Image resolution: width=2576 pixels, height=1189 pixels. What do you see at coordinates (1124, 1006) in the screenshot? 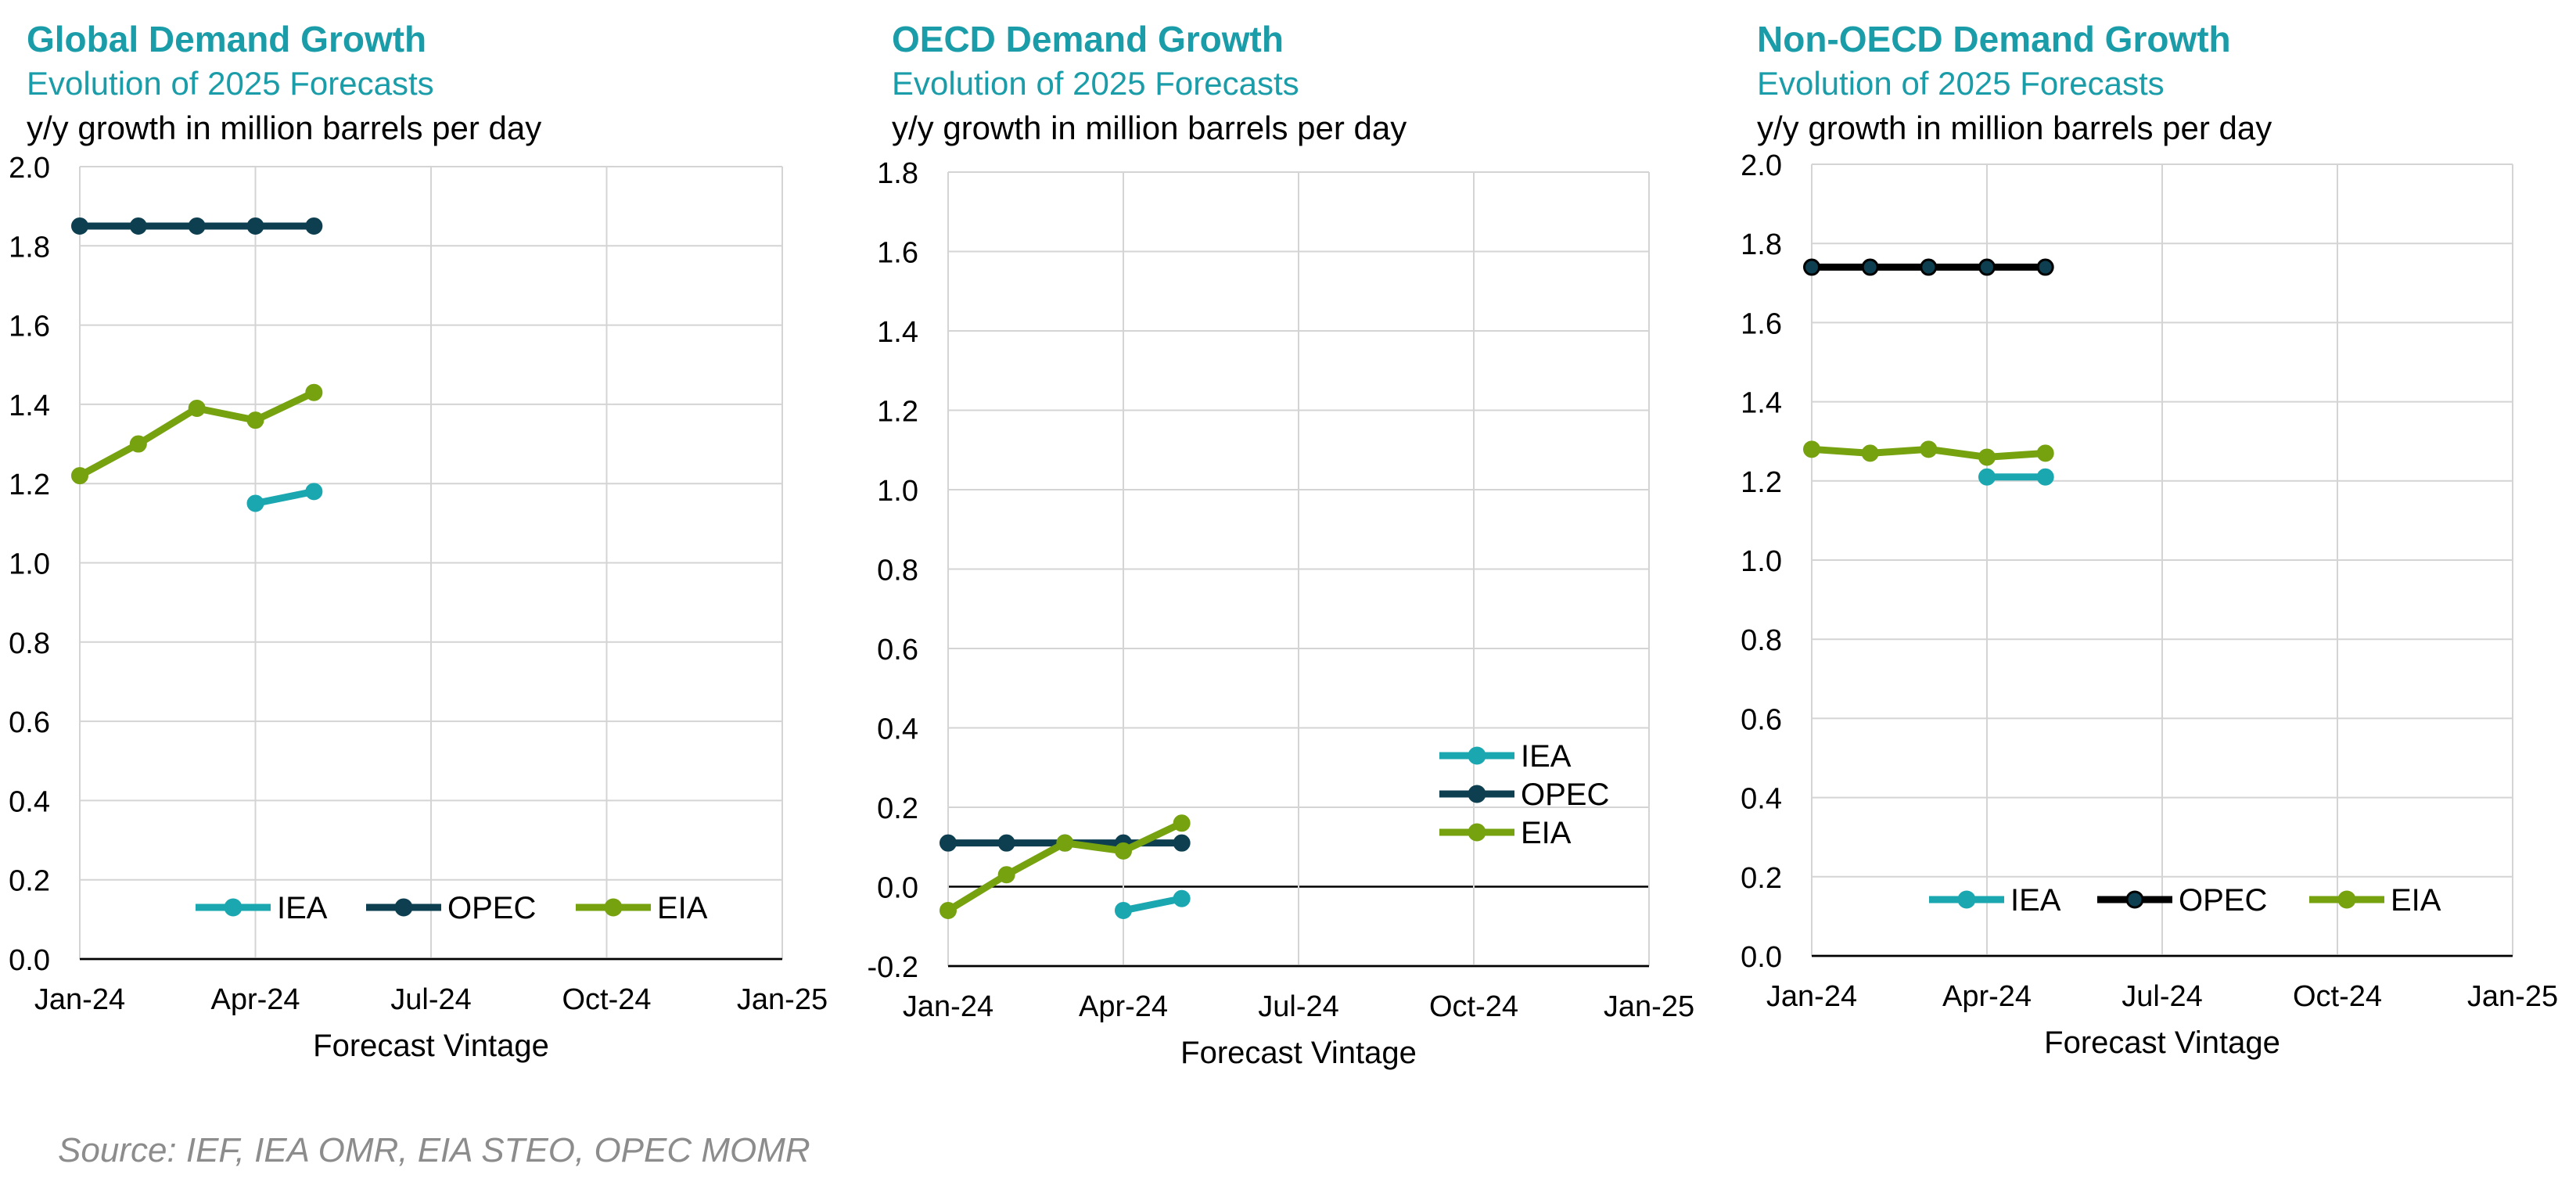
I see `x-tick-label: Apr-24` at bounding box center [1124, 1006].